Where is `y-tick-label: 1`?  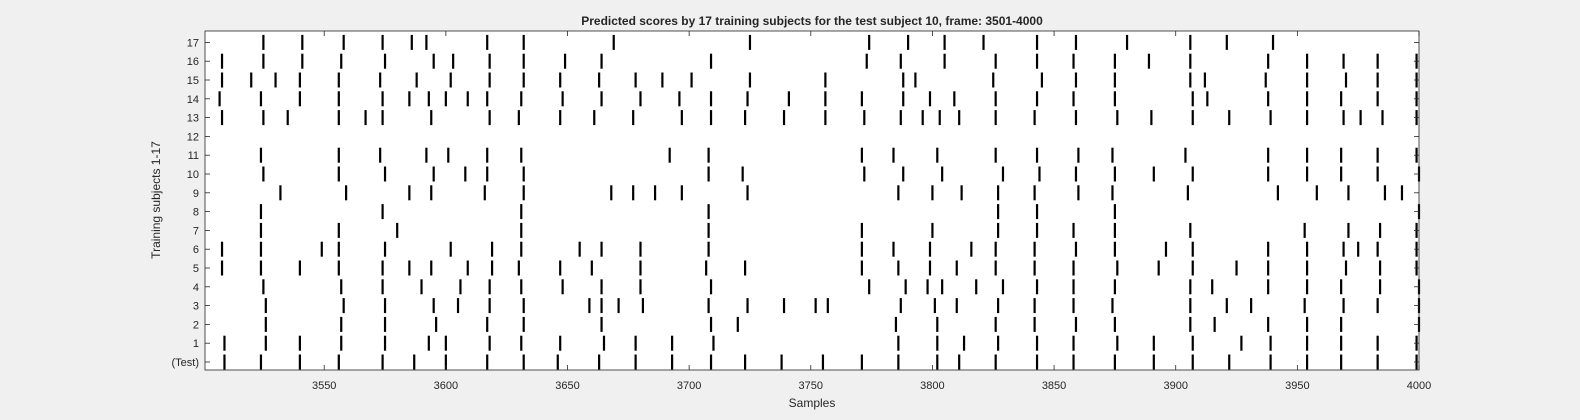 y-tick-label: 1 is located at coordinates (196, 344).